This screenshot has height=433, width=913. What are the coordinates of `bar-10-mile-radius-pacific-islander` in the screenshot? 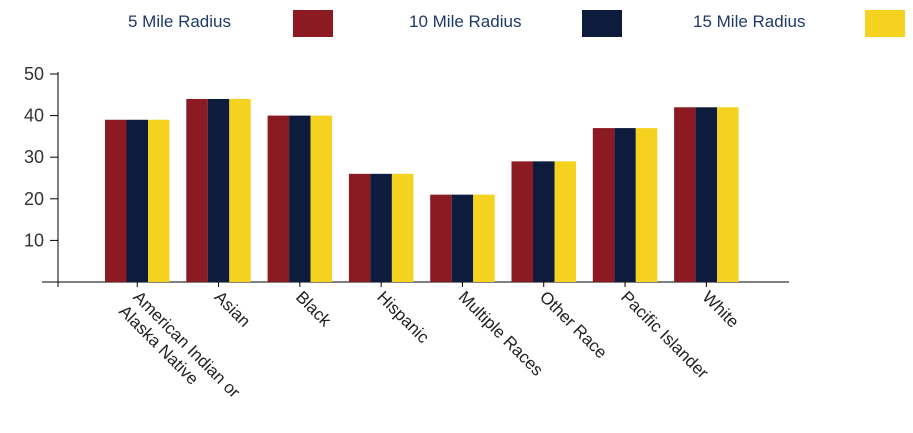 It's located at (625, 205).